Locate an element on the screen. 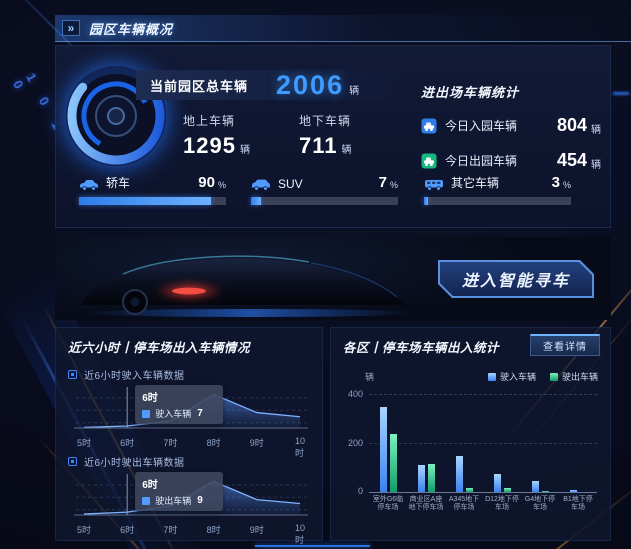 The image size is (631, 549). view-details-button: 查看详情 is located at coordinates (565, 345).